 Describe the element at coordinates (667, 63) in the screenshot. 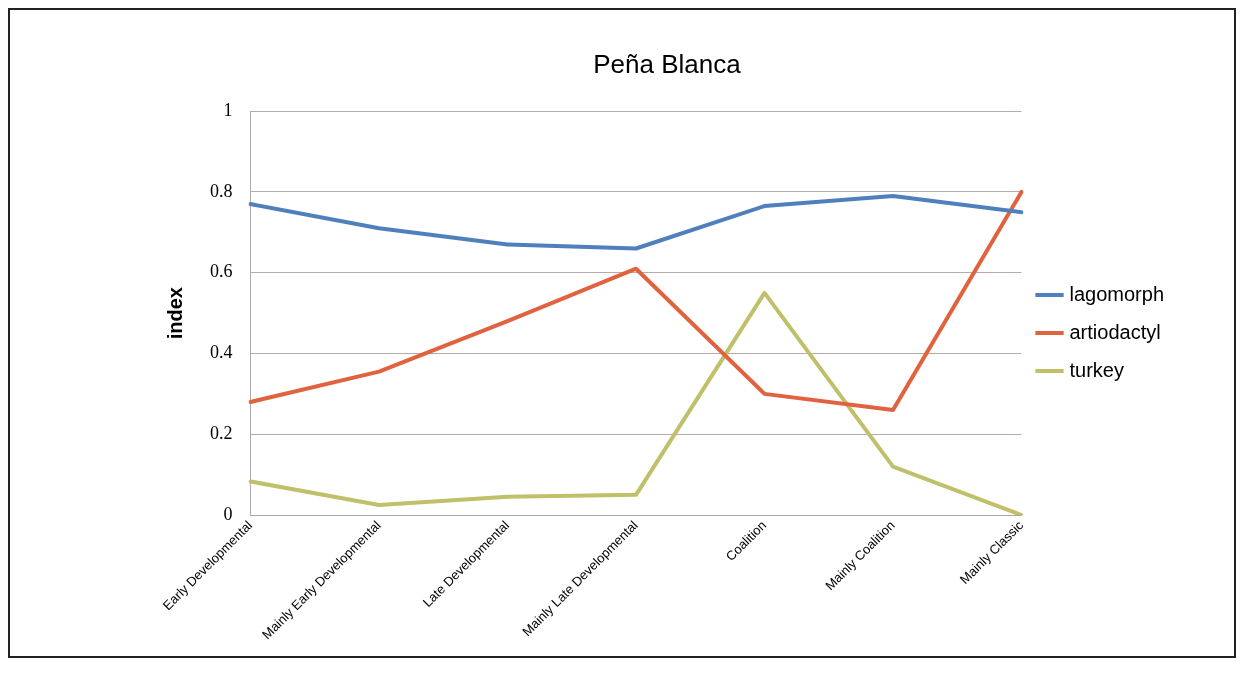

I see `chart-title: Peña Blanca` at that location.